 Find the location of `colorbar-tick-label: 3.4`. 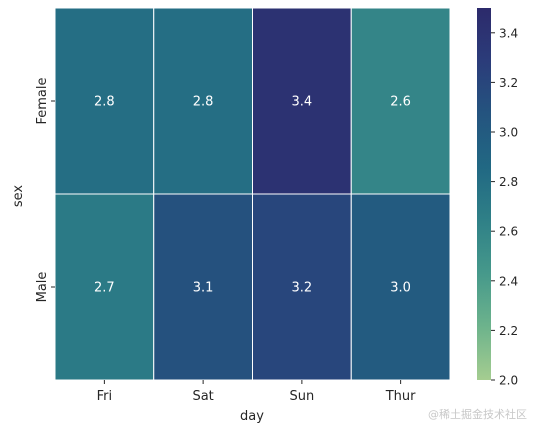

colorbar-tick-label: 3.4 is located at coordinates (508, 33).